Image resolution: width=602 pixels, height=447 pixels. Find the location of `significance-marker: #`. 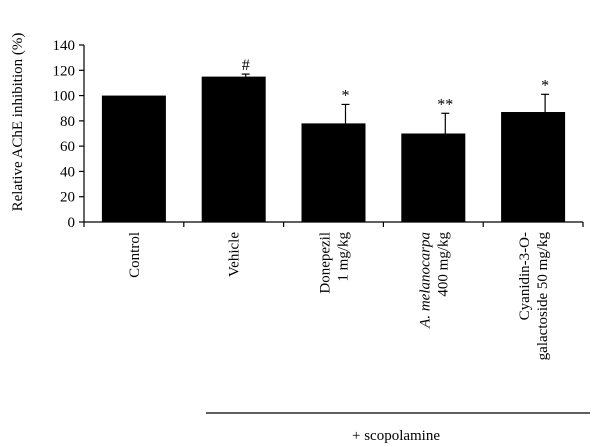

significance-marker: # is located at coordinates (246, 65).